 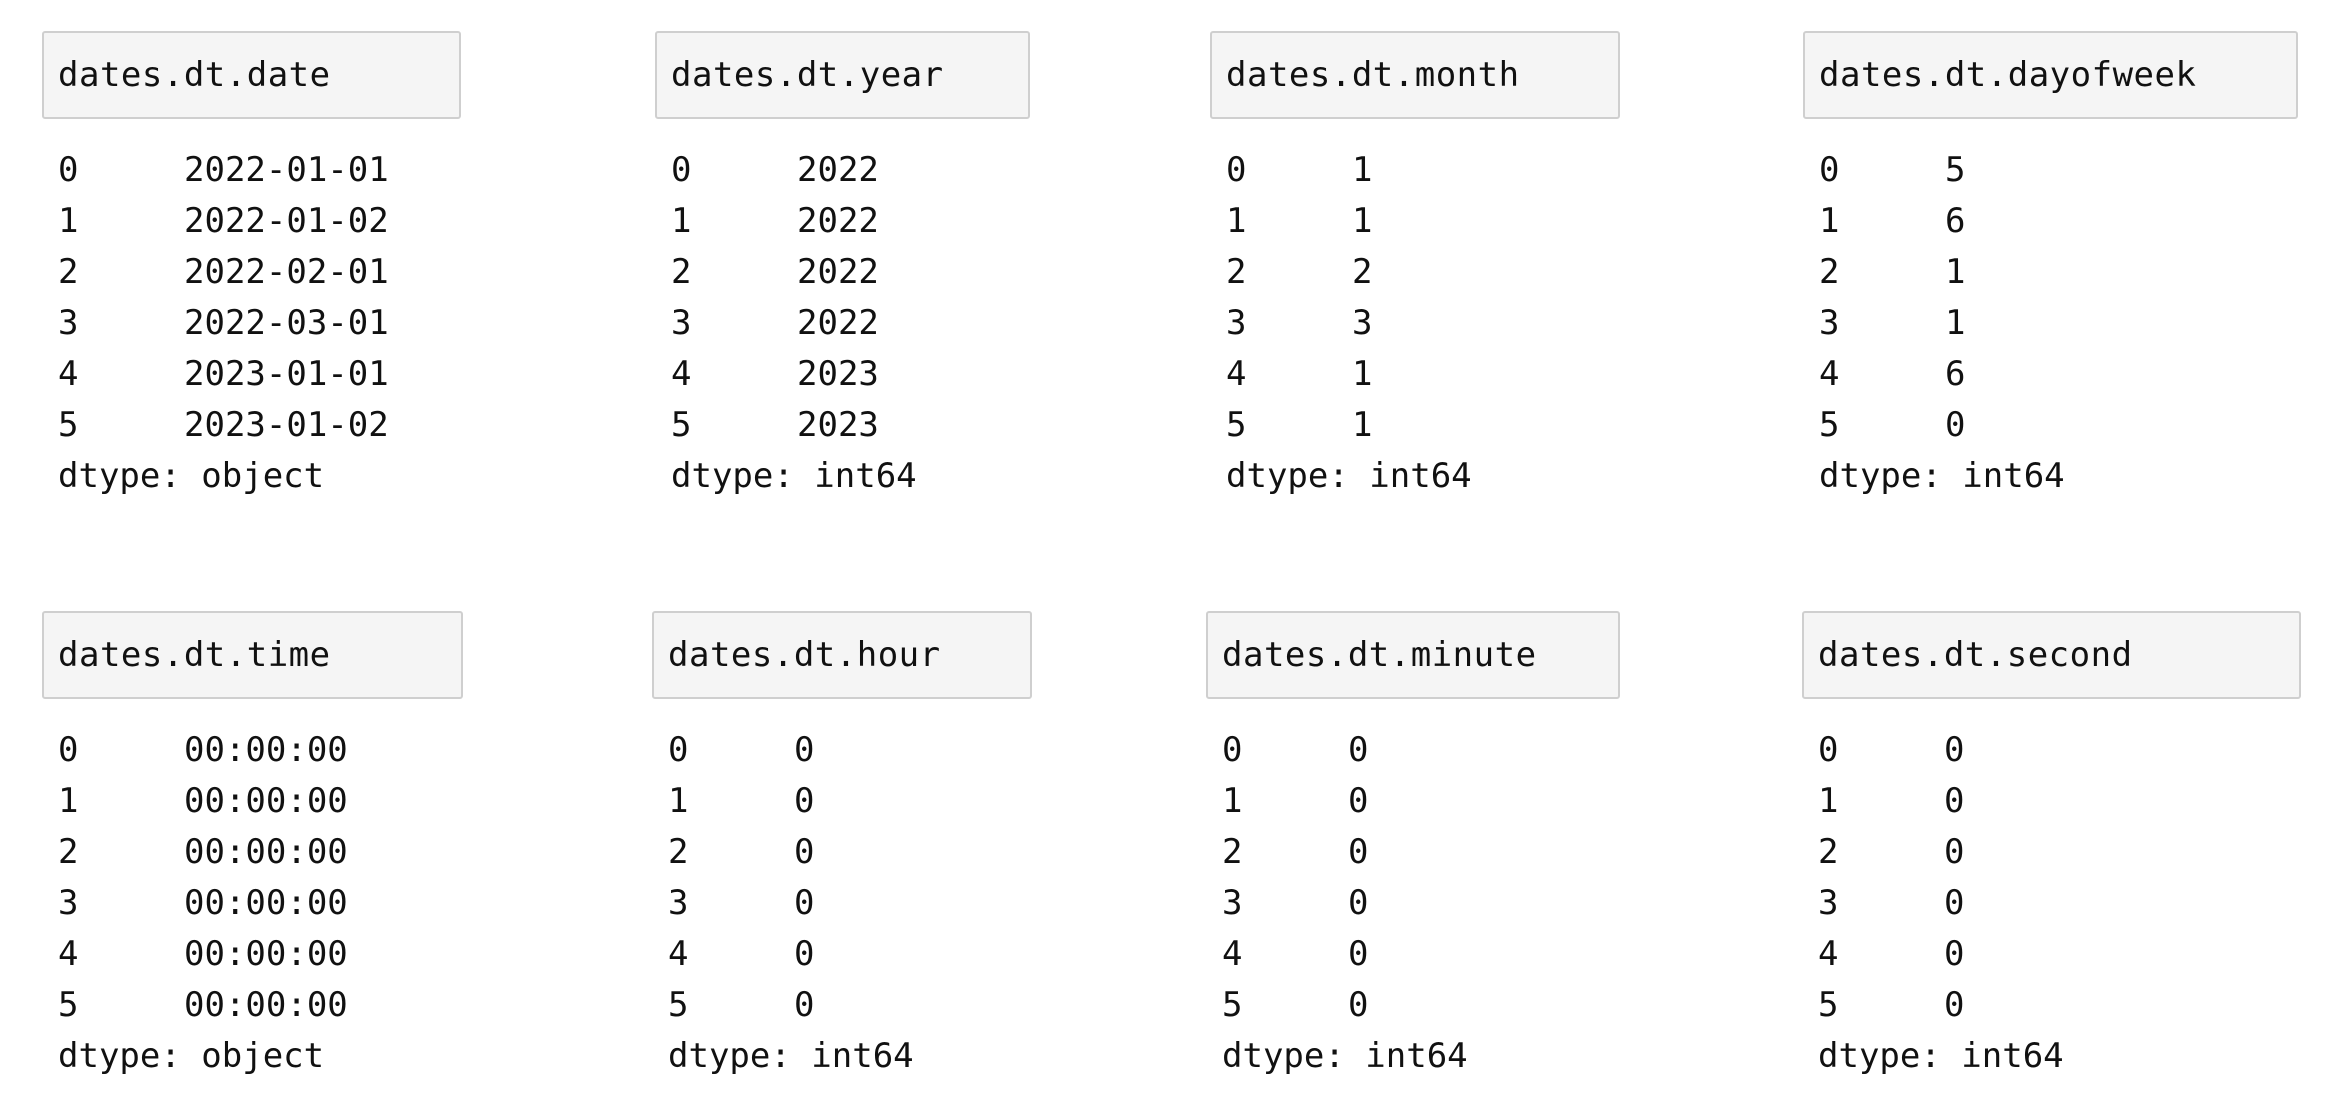 I want to click on cell-header: dates.dt.hour, so click(x=842, y=655).